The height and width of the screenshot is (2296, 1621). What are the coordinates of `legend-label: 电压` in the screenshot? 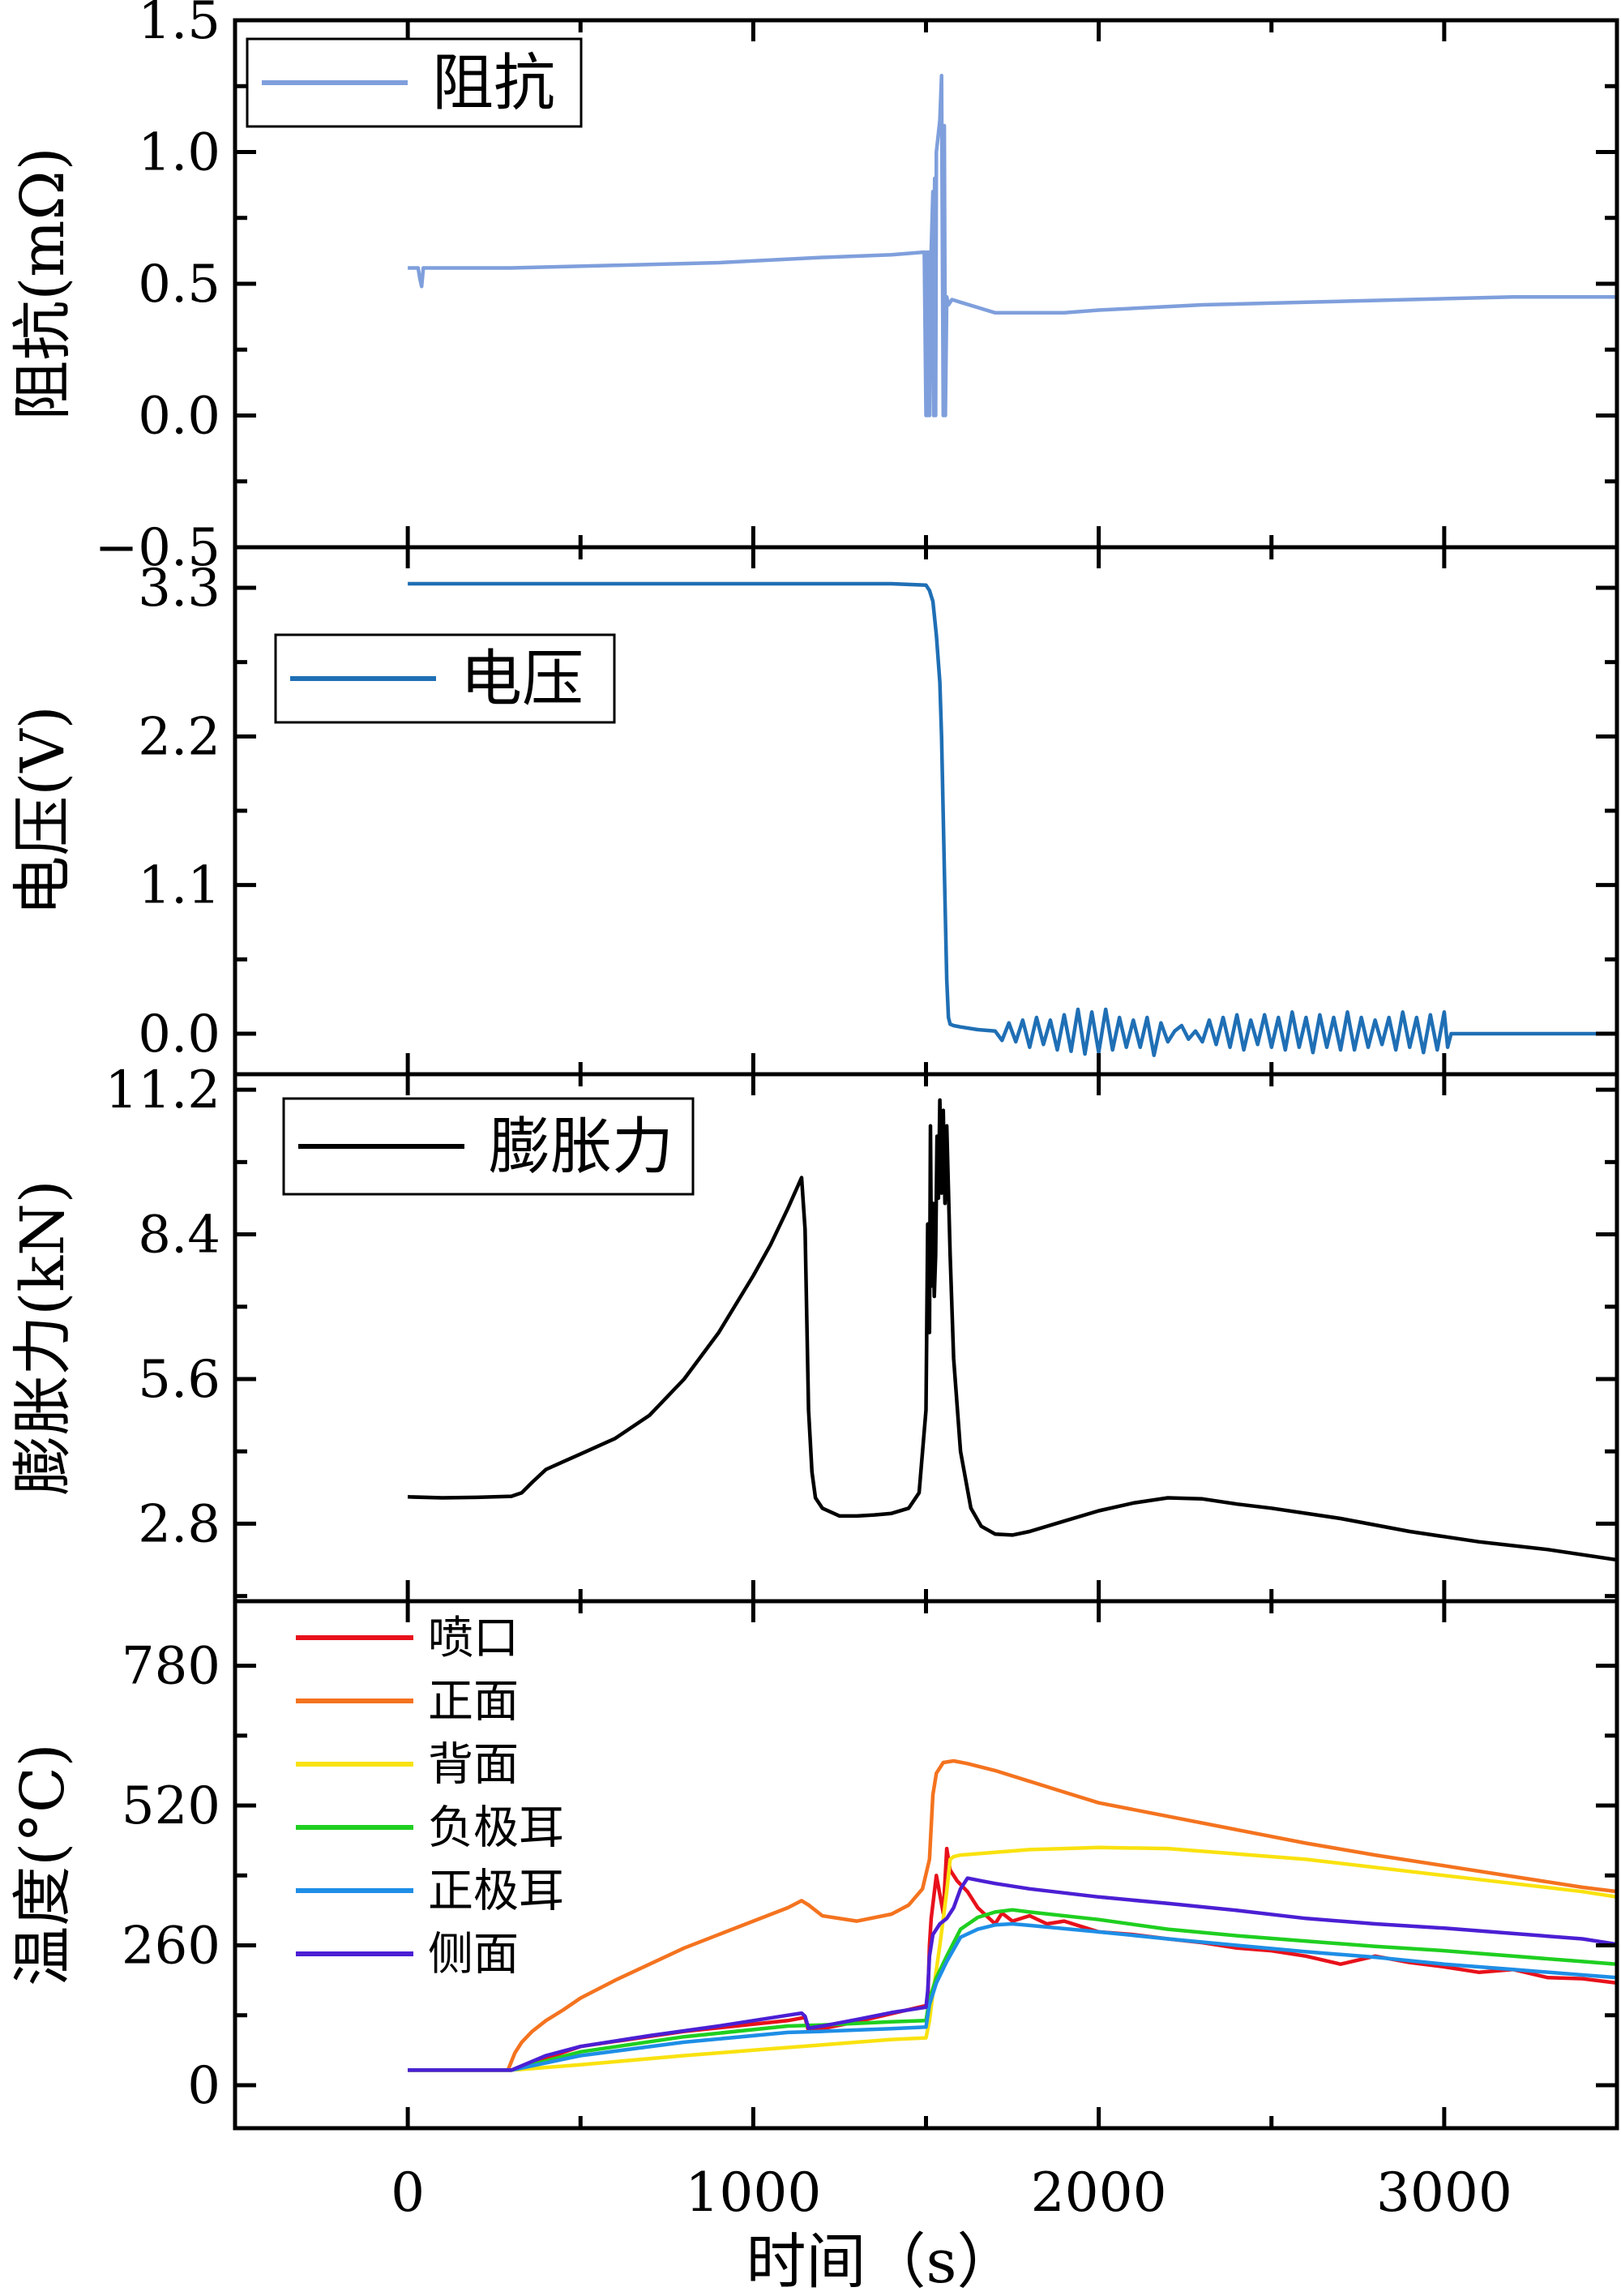 It's located at (522, 679).